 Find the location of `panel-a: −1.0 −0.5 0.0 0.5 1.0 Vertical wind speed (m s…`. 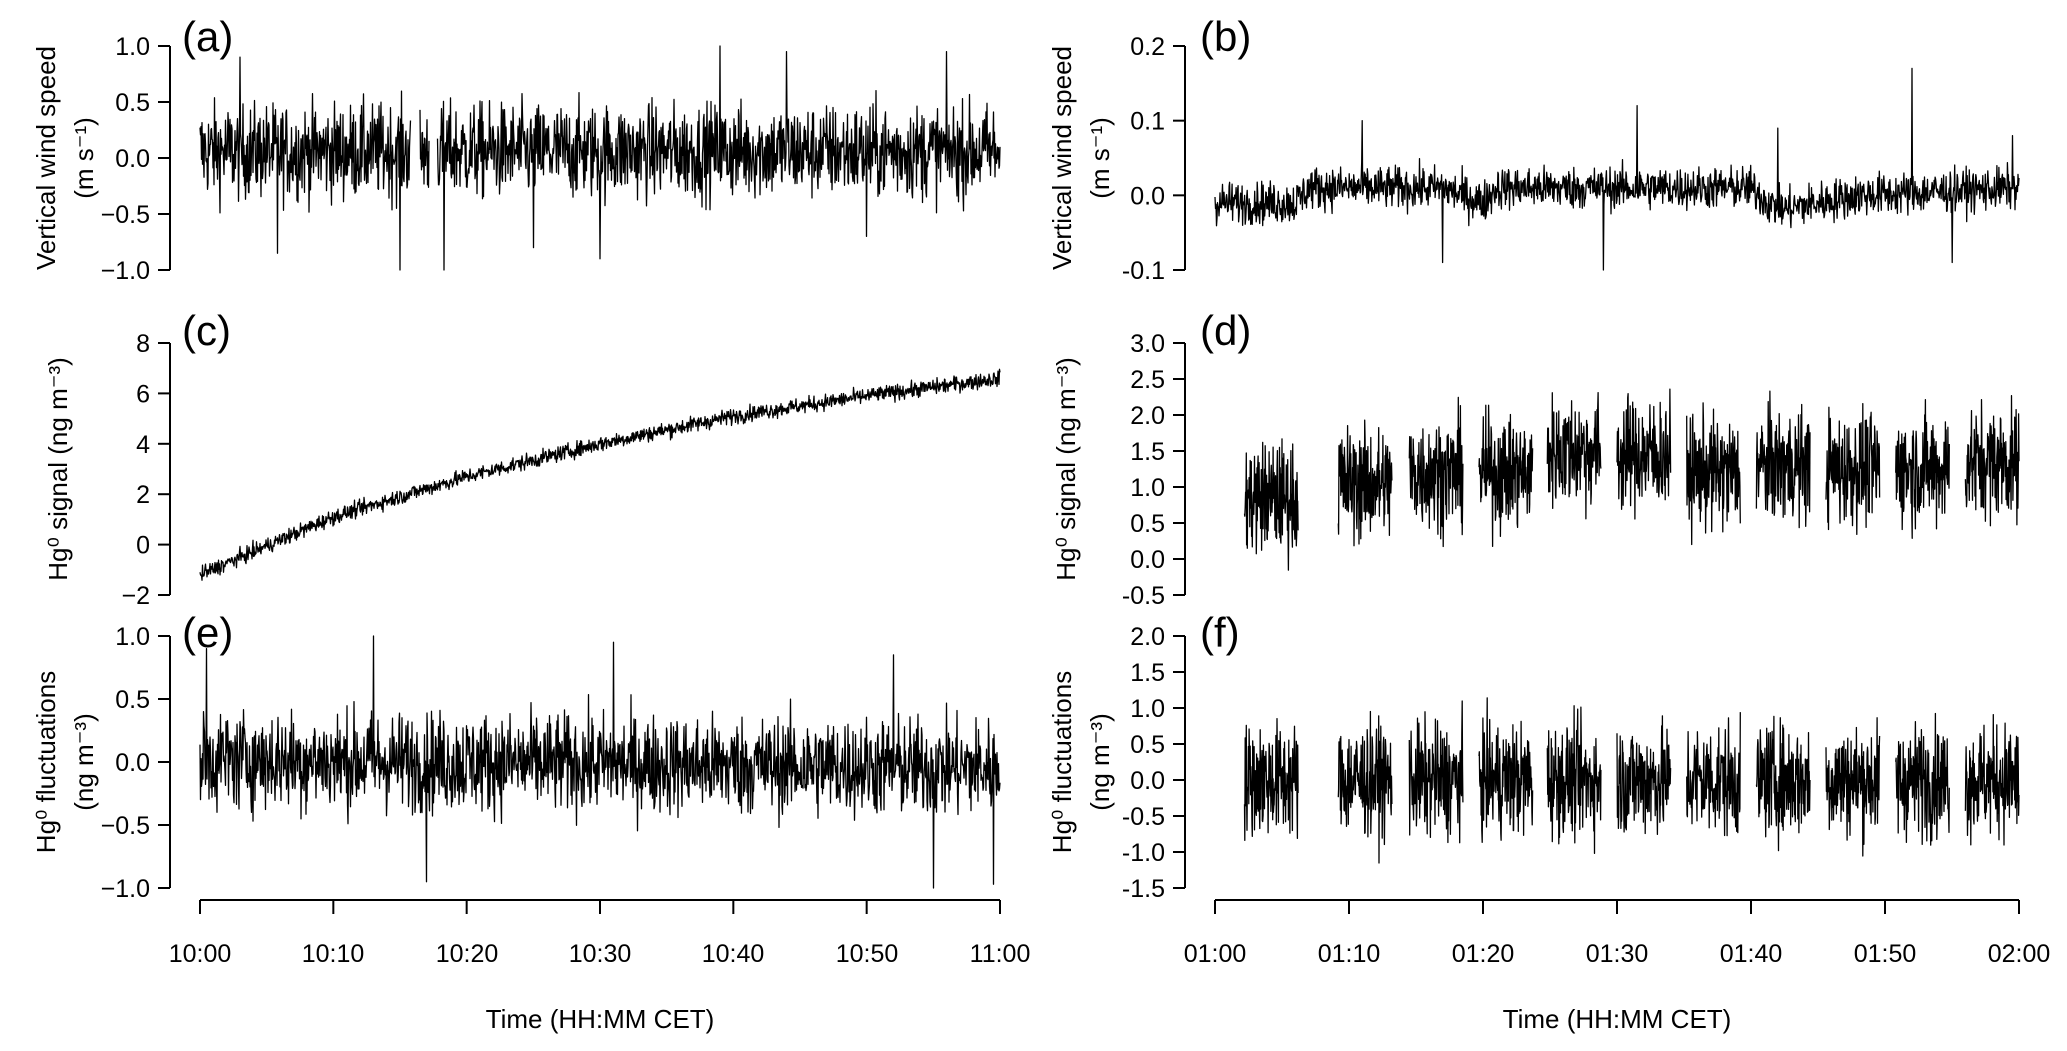

panel-a: −1.0 −0.5 0.0 0.5 1.0 Vertical wind speed (m s… is located at coordinates (516, 149).